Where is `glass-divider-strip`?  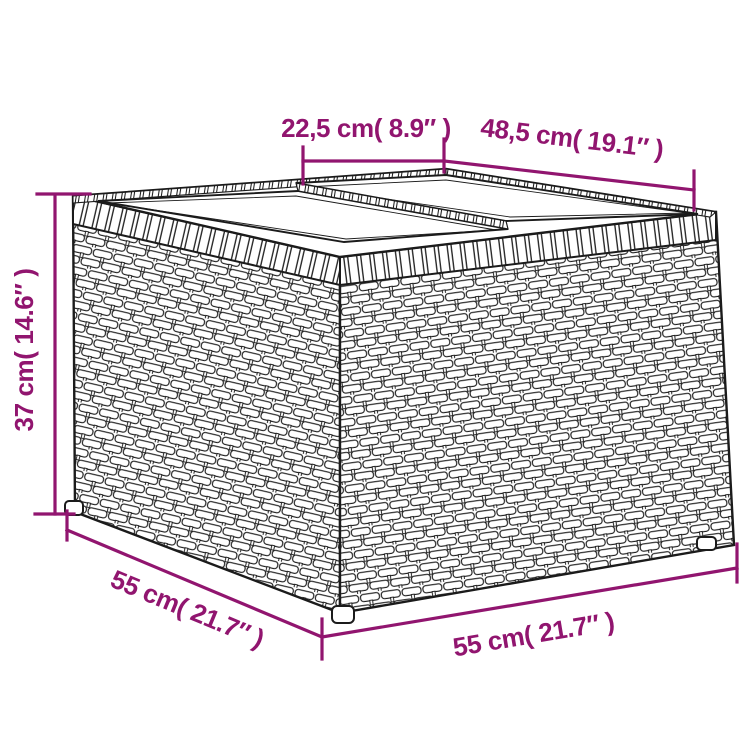 glass-divider-strip is located at coordinates (402, 206).